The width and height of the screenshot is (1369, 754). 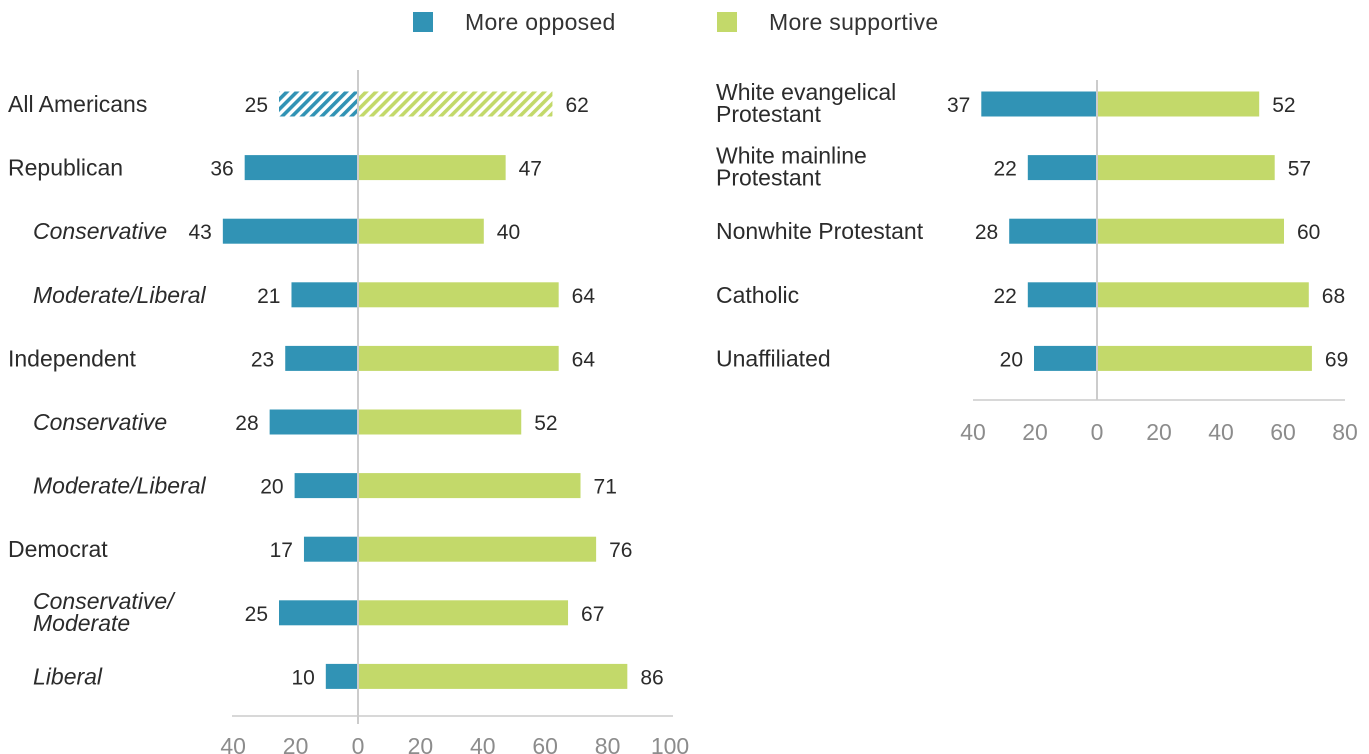 What do you see at coordinates (104, 612) in the screenshot?
I see `category-label: Conservative/Moderate` at bounding box center [104, 612].